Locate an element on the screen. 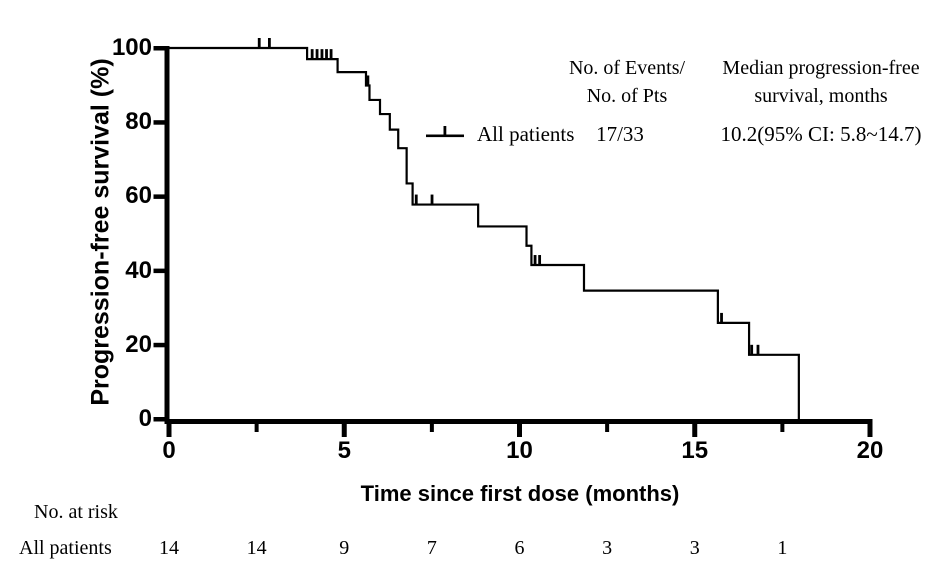  median-header-line1: Median progression-free is located at coordinates (821, 68).